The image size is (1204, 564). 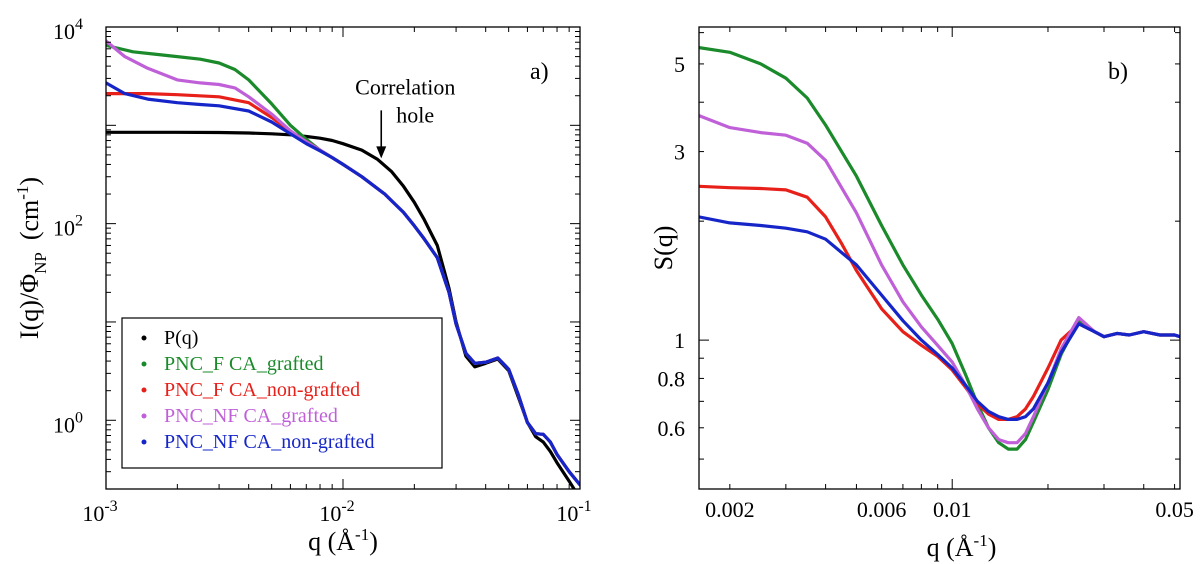 What do you see at coordinates (251, 416) in the screenshot?
I see `legend-entry: PNC_NF CA_grafted` at bounding box center [251, 416].